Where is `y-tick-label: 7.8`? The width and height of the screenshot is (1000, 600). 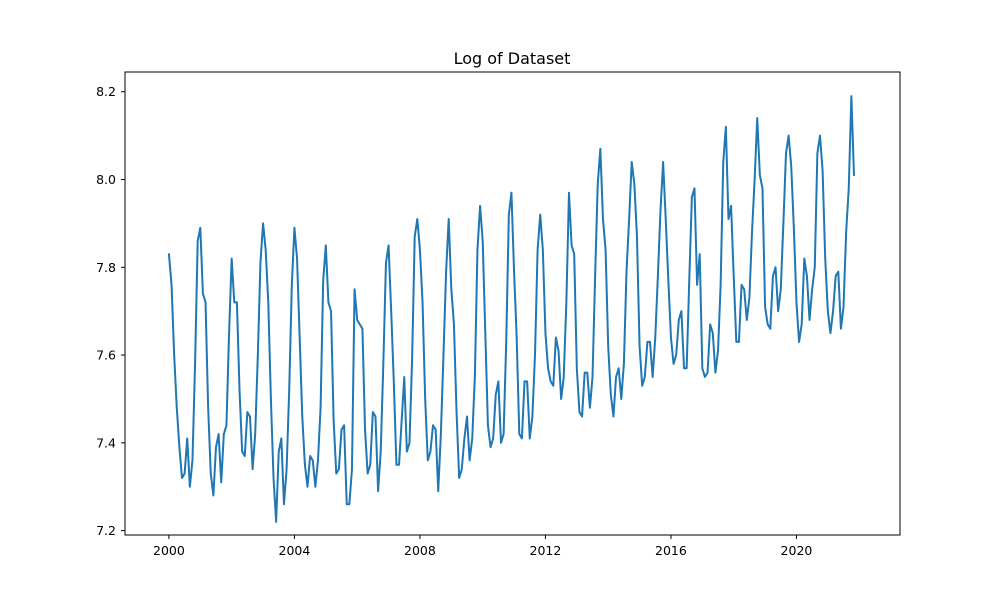
y-tick-label: 7.8 is located at coordinates (106, 267).